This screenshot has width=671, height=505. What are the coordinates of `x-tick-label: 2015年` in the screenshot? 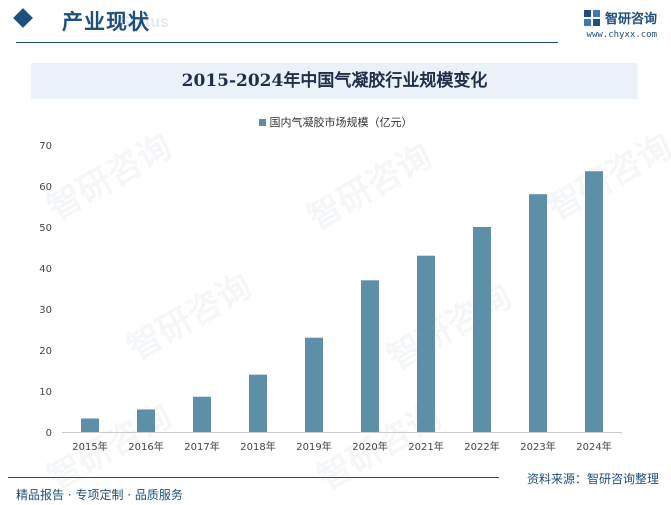 It's located at (89, 446).